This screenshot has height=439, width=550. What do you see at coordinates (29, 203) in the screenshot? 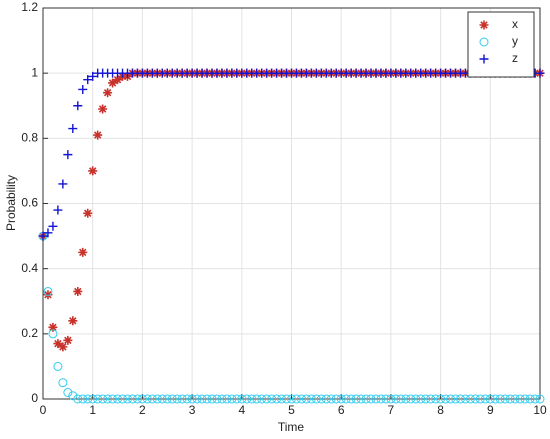
I see `y-tick-label: 0.6` at bounding box center [29, 203].